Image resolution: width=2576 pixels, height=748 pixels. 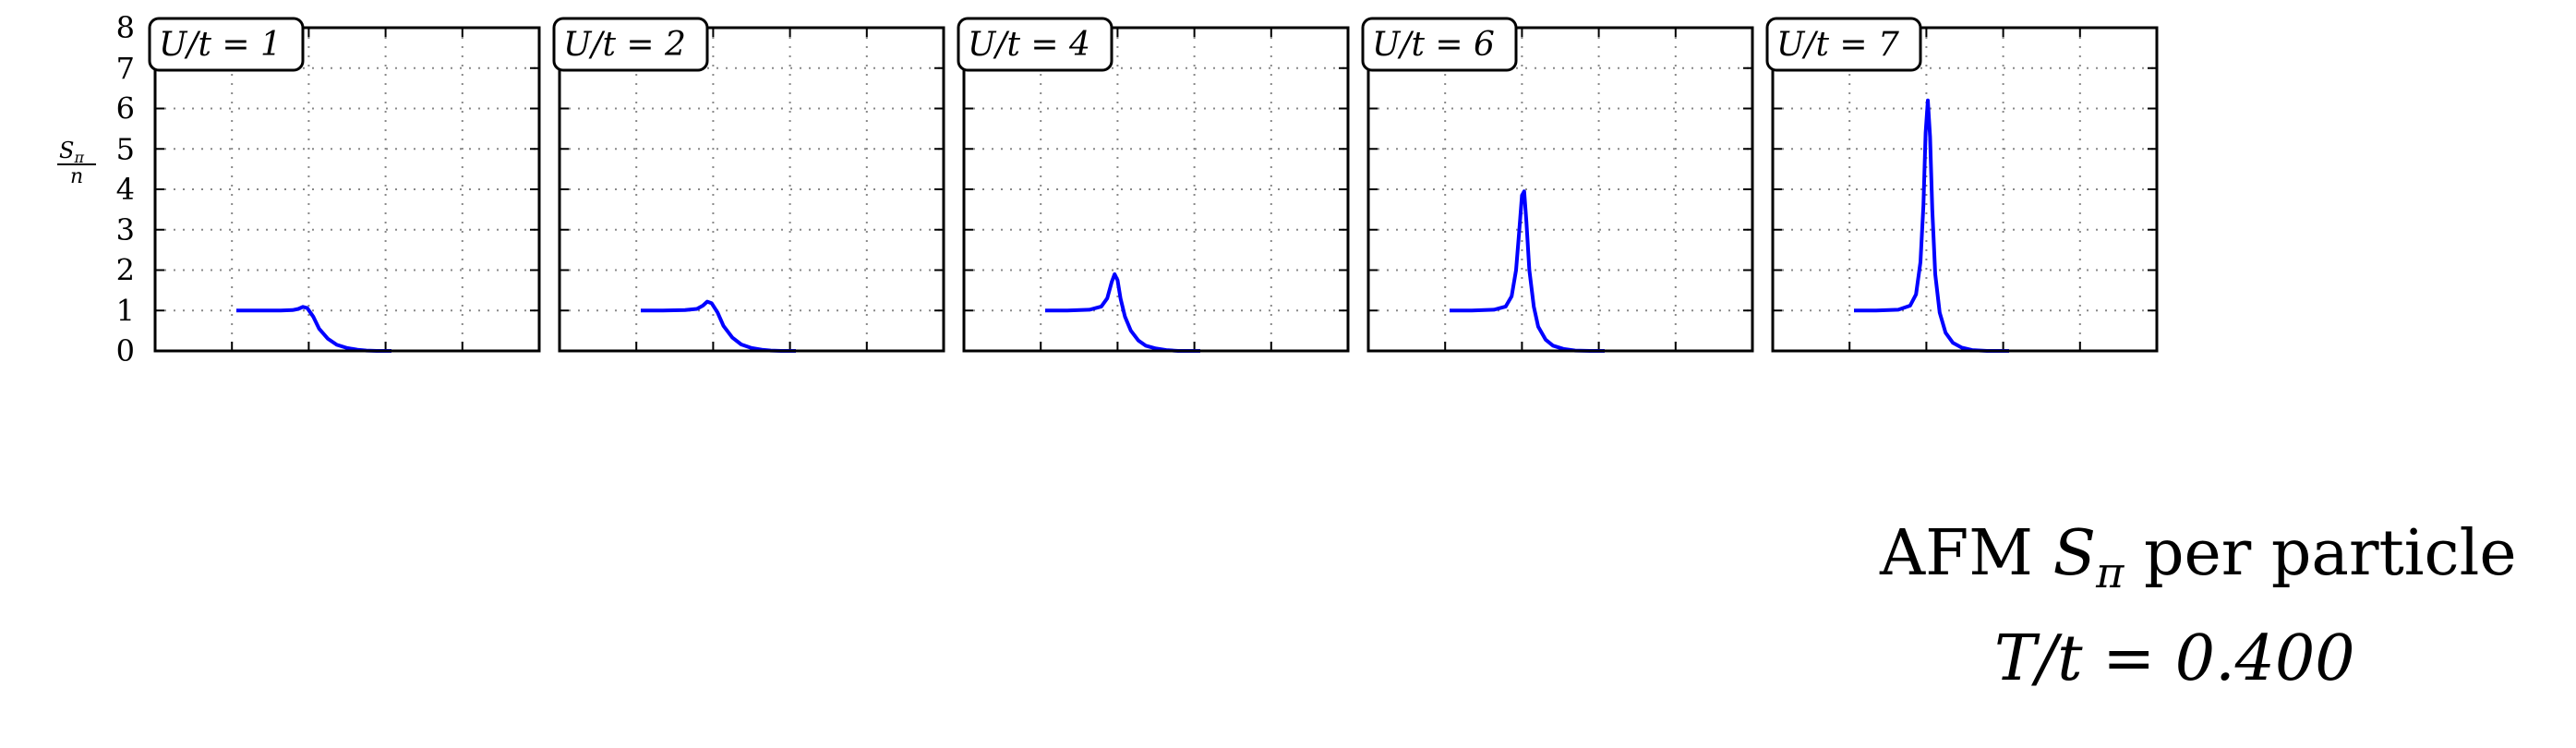 What do you see at coordinates (2075, 554) in the screenshot?
I see `title-symbol: S` at bounding box center [2075, 554].